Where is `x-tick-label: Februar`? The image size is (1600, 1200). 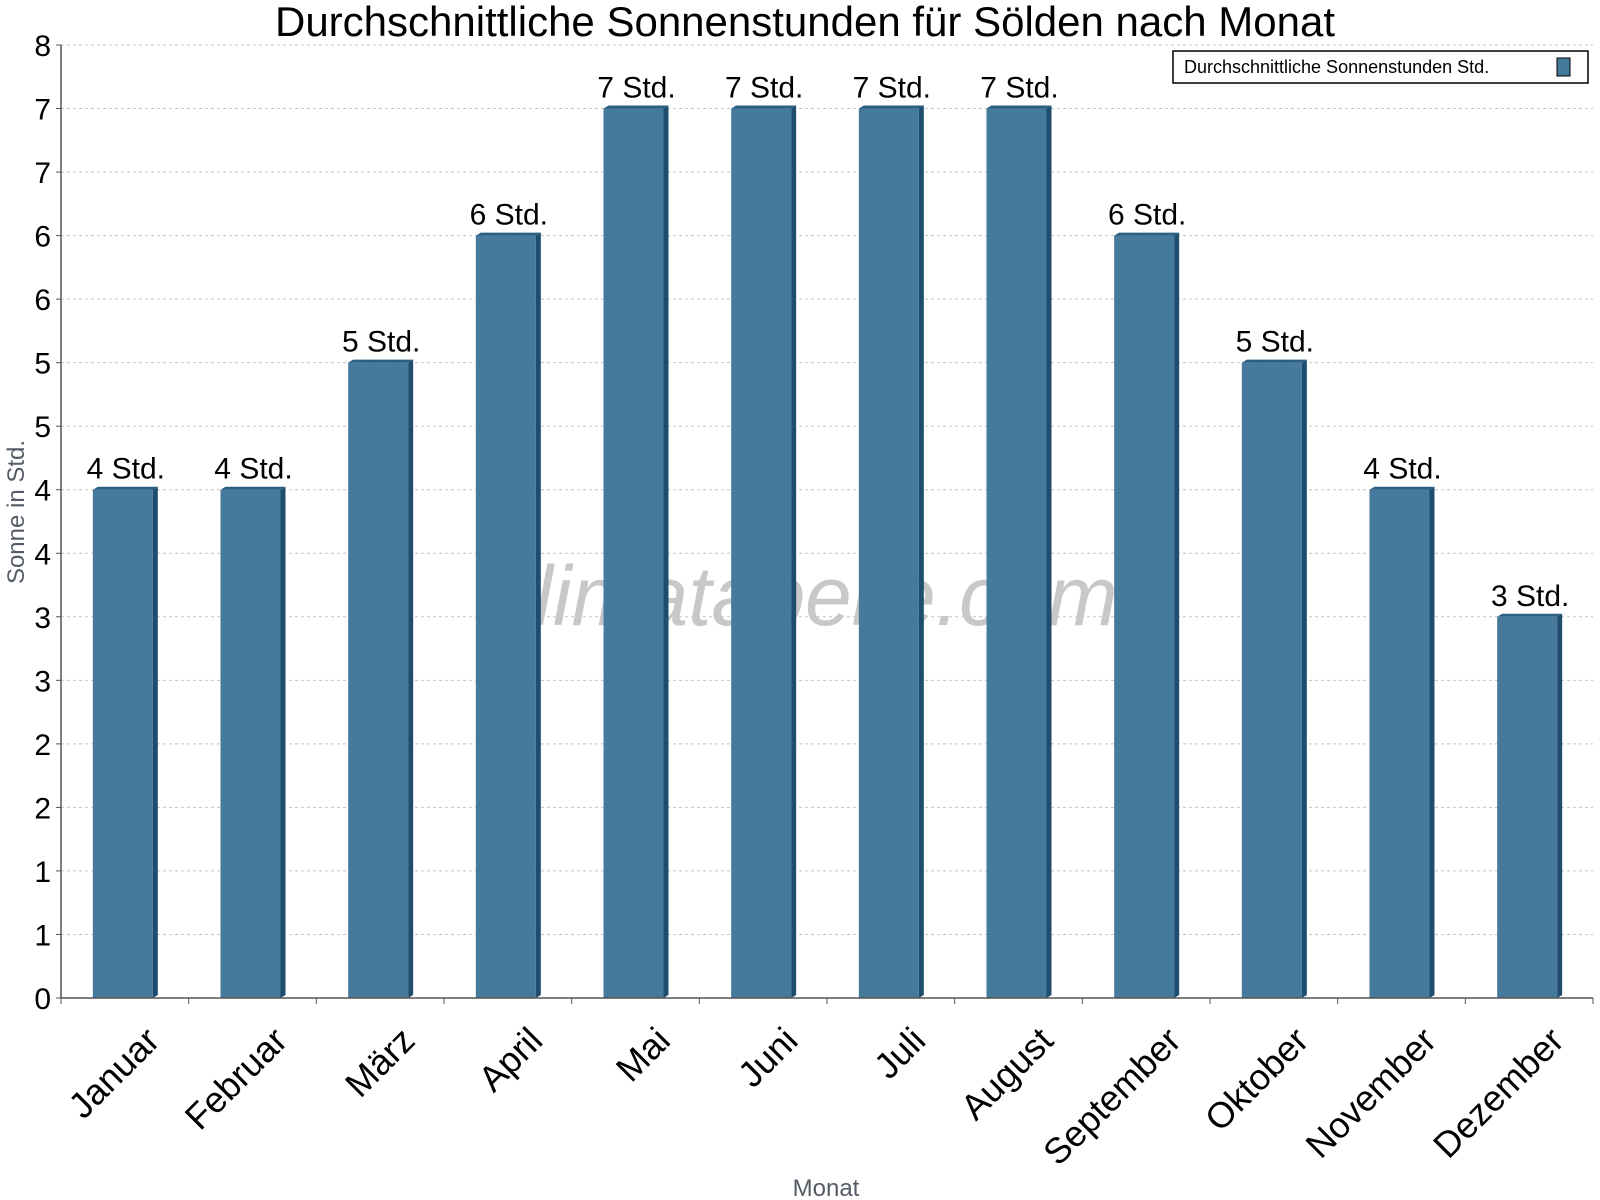 x-tick-label: Februar is located at coordinates (236, 1078).